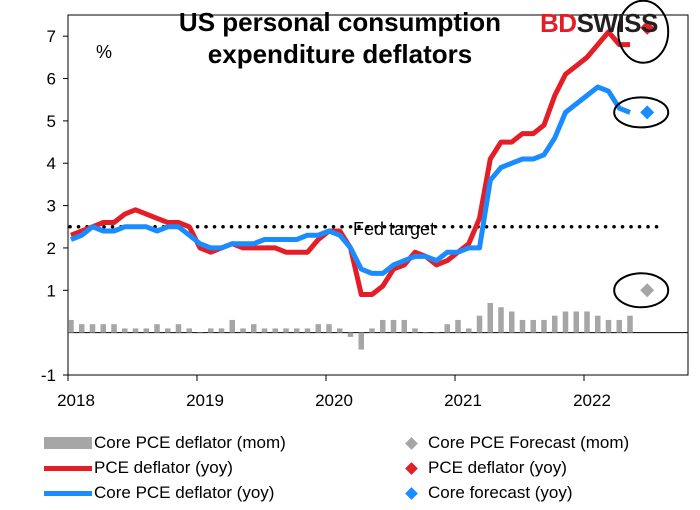  I want to click on y-tick-label: 1, so click(51, 290).